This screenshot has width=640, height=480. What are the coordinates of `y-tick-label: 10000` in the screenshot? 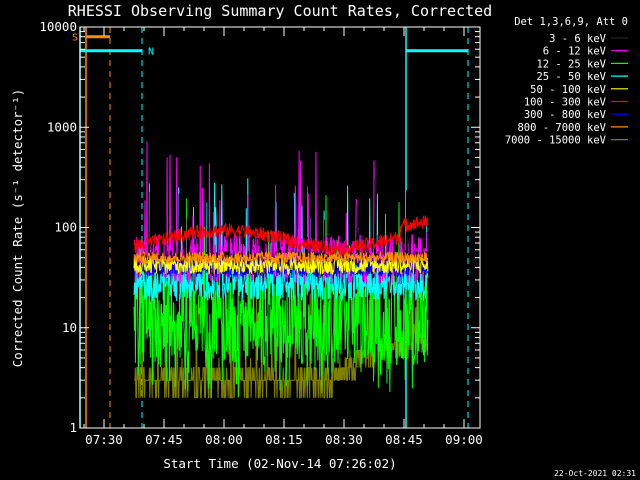 It's located at (58, 26).